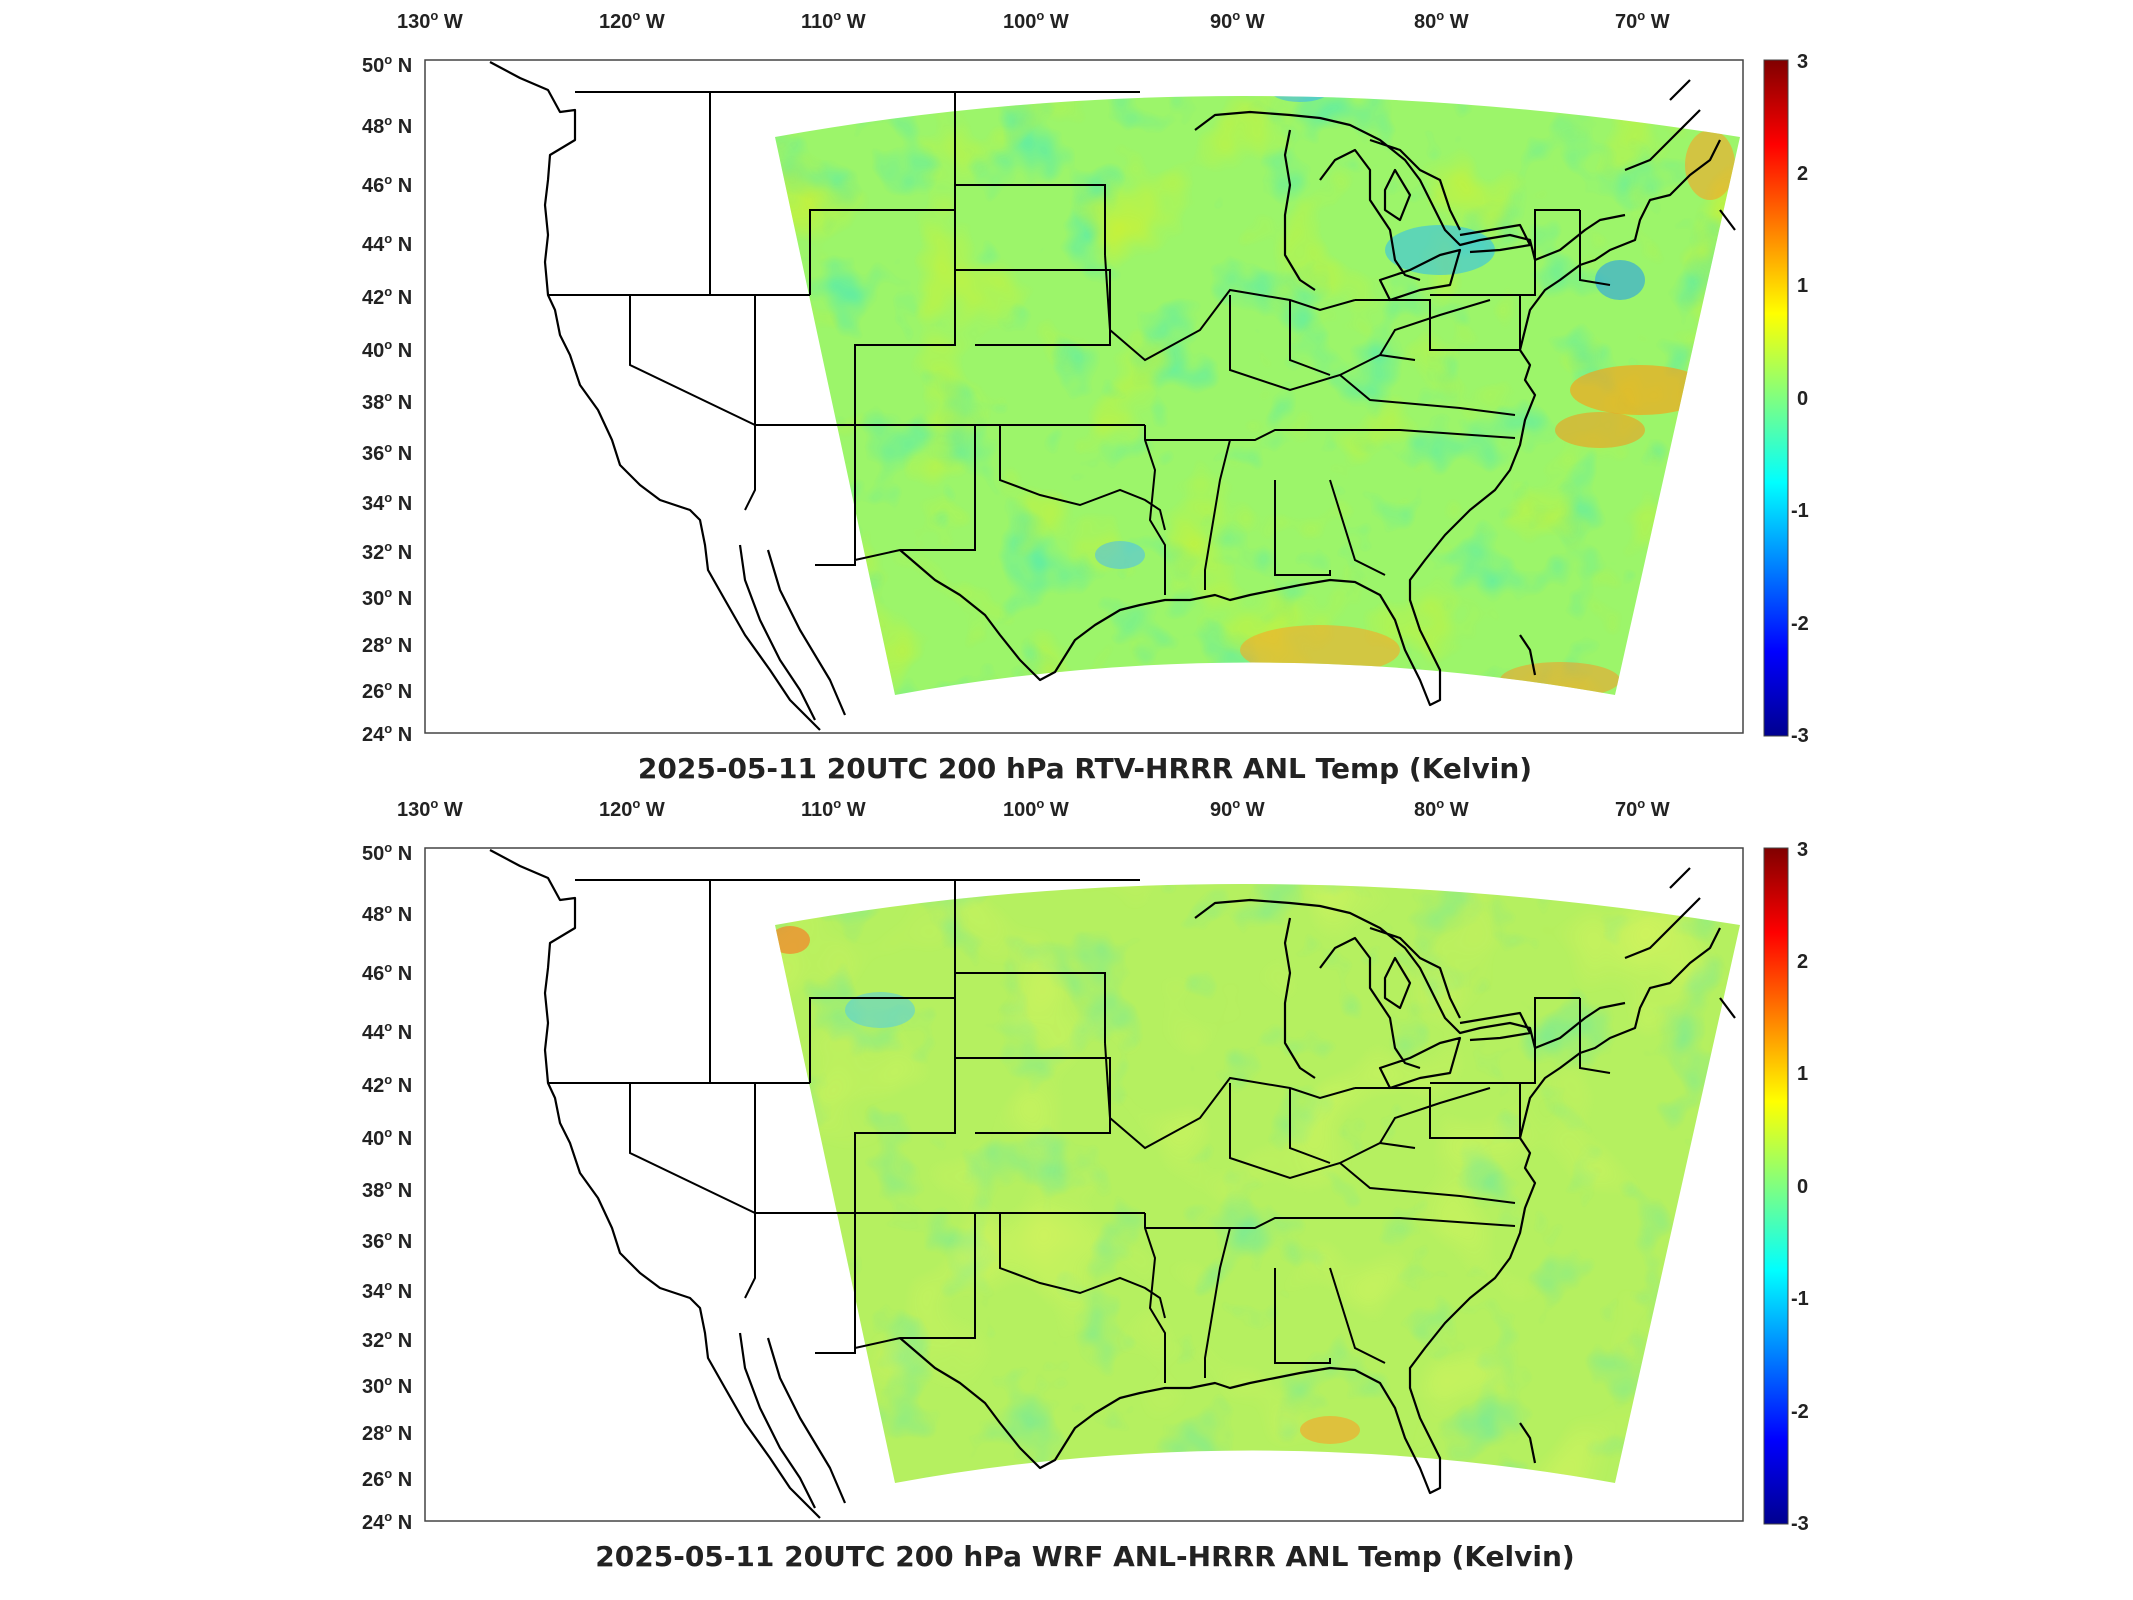 Image resolution: width=2133 pixels, height=1600 pixels. What do you see at coordinates (1410, 206) in the screenshot?
I see `great-lakes` at bounding box center [1410, 206].